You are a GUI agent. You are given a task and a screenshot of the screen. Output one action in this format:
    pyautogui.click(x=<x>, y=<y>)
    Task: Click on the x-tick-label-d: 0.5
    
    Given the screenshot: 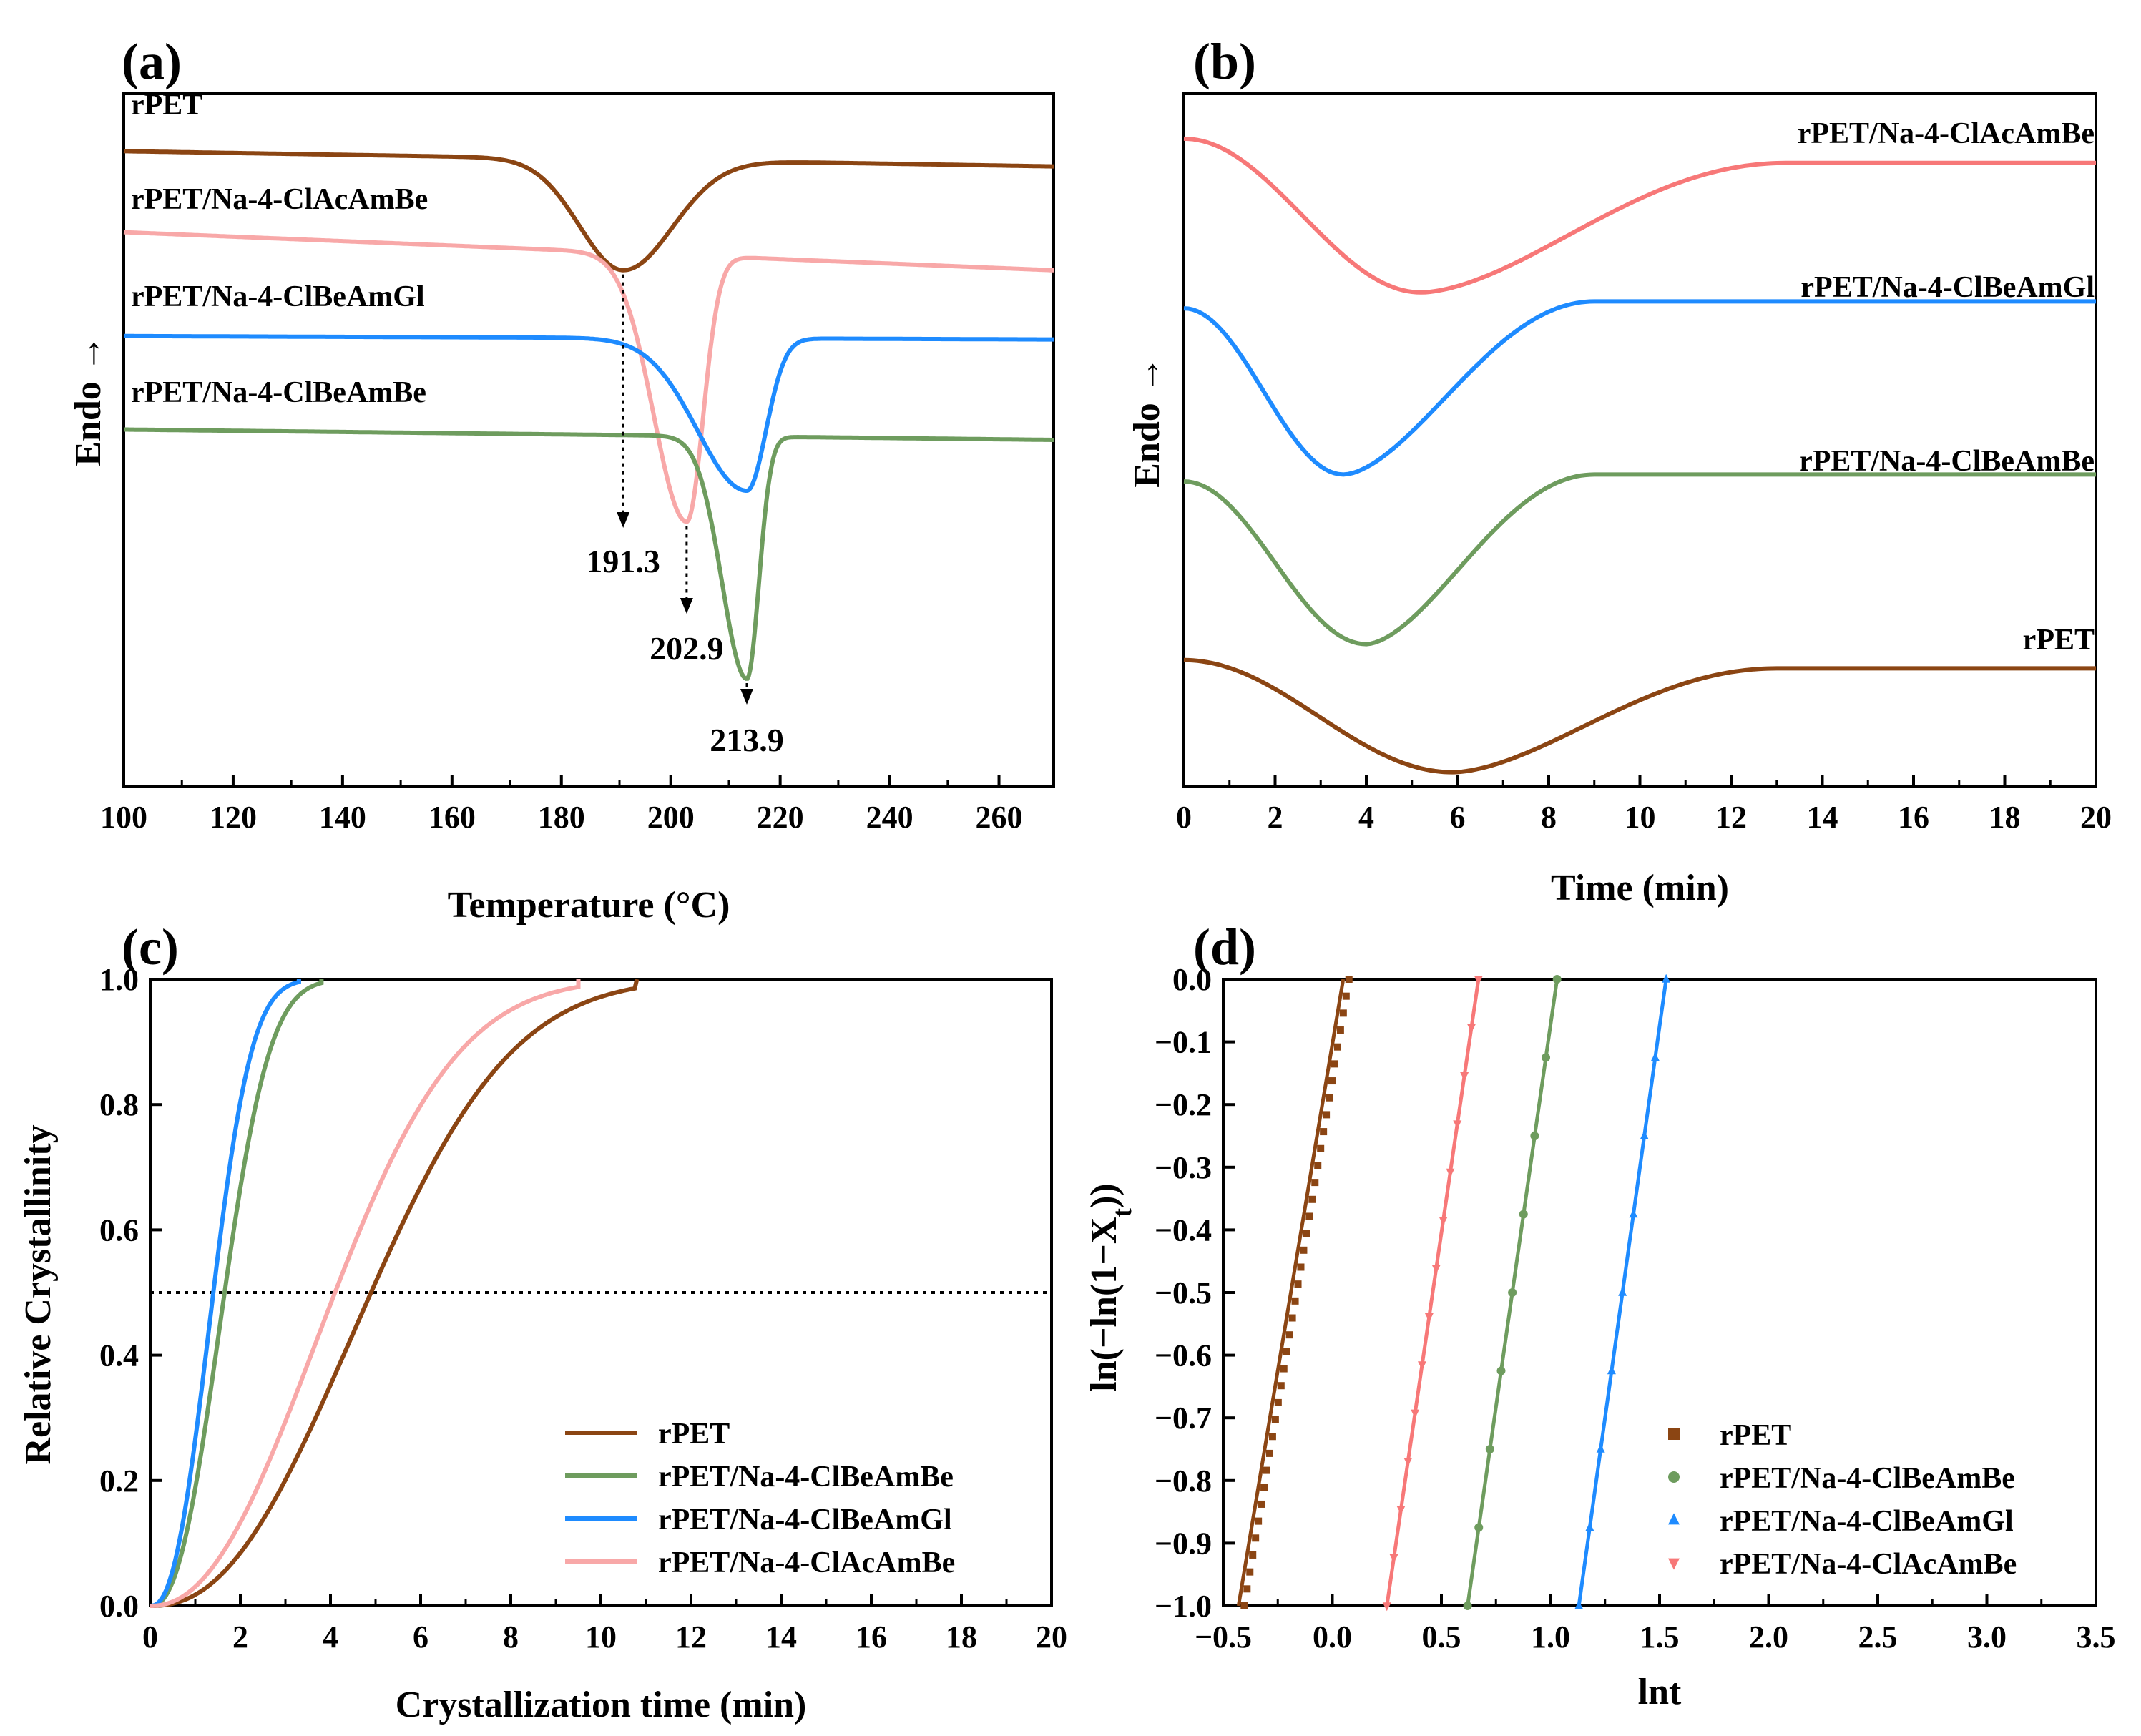 What is the action you would take?
    pyautogui.click(x=1442, y=1636)
    